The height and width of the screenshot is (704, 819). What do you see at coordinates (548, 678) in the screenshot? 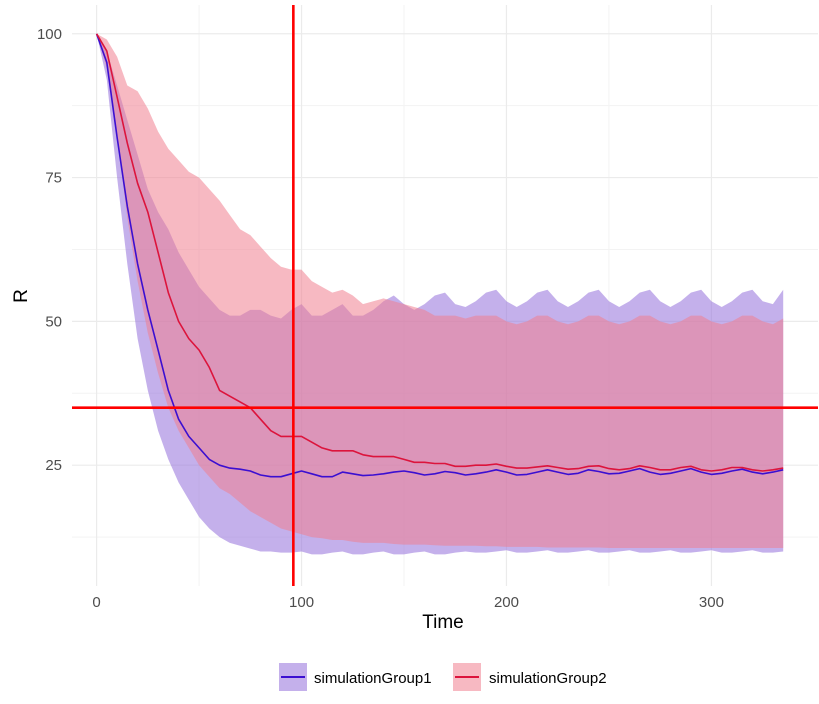
I see `legend-label-simulationGroup2: simulationGroup2` at bounding box center [548, 678].